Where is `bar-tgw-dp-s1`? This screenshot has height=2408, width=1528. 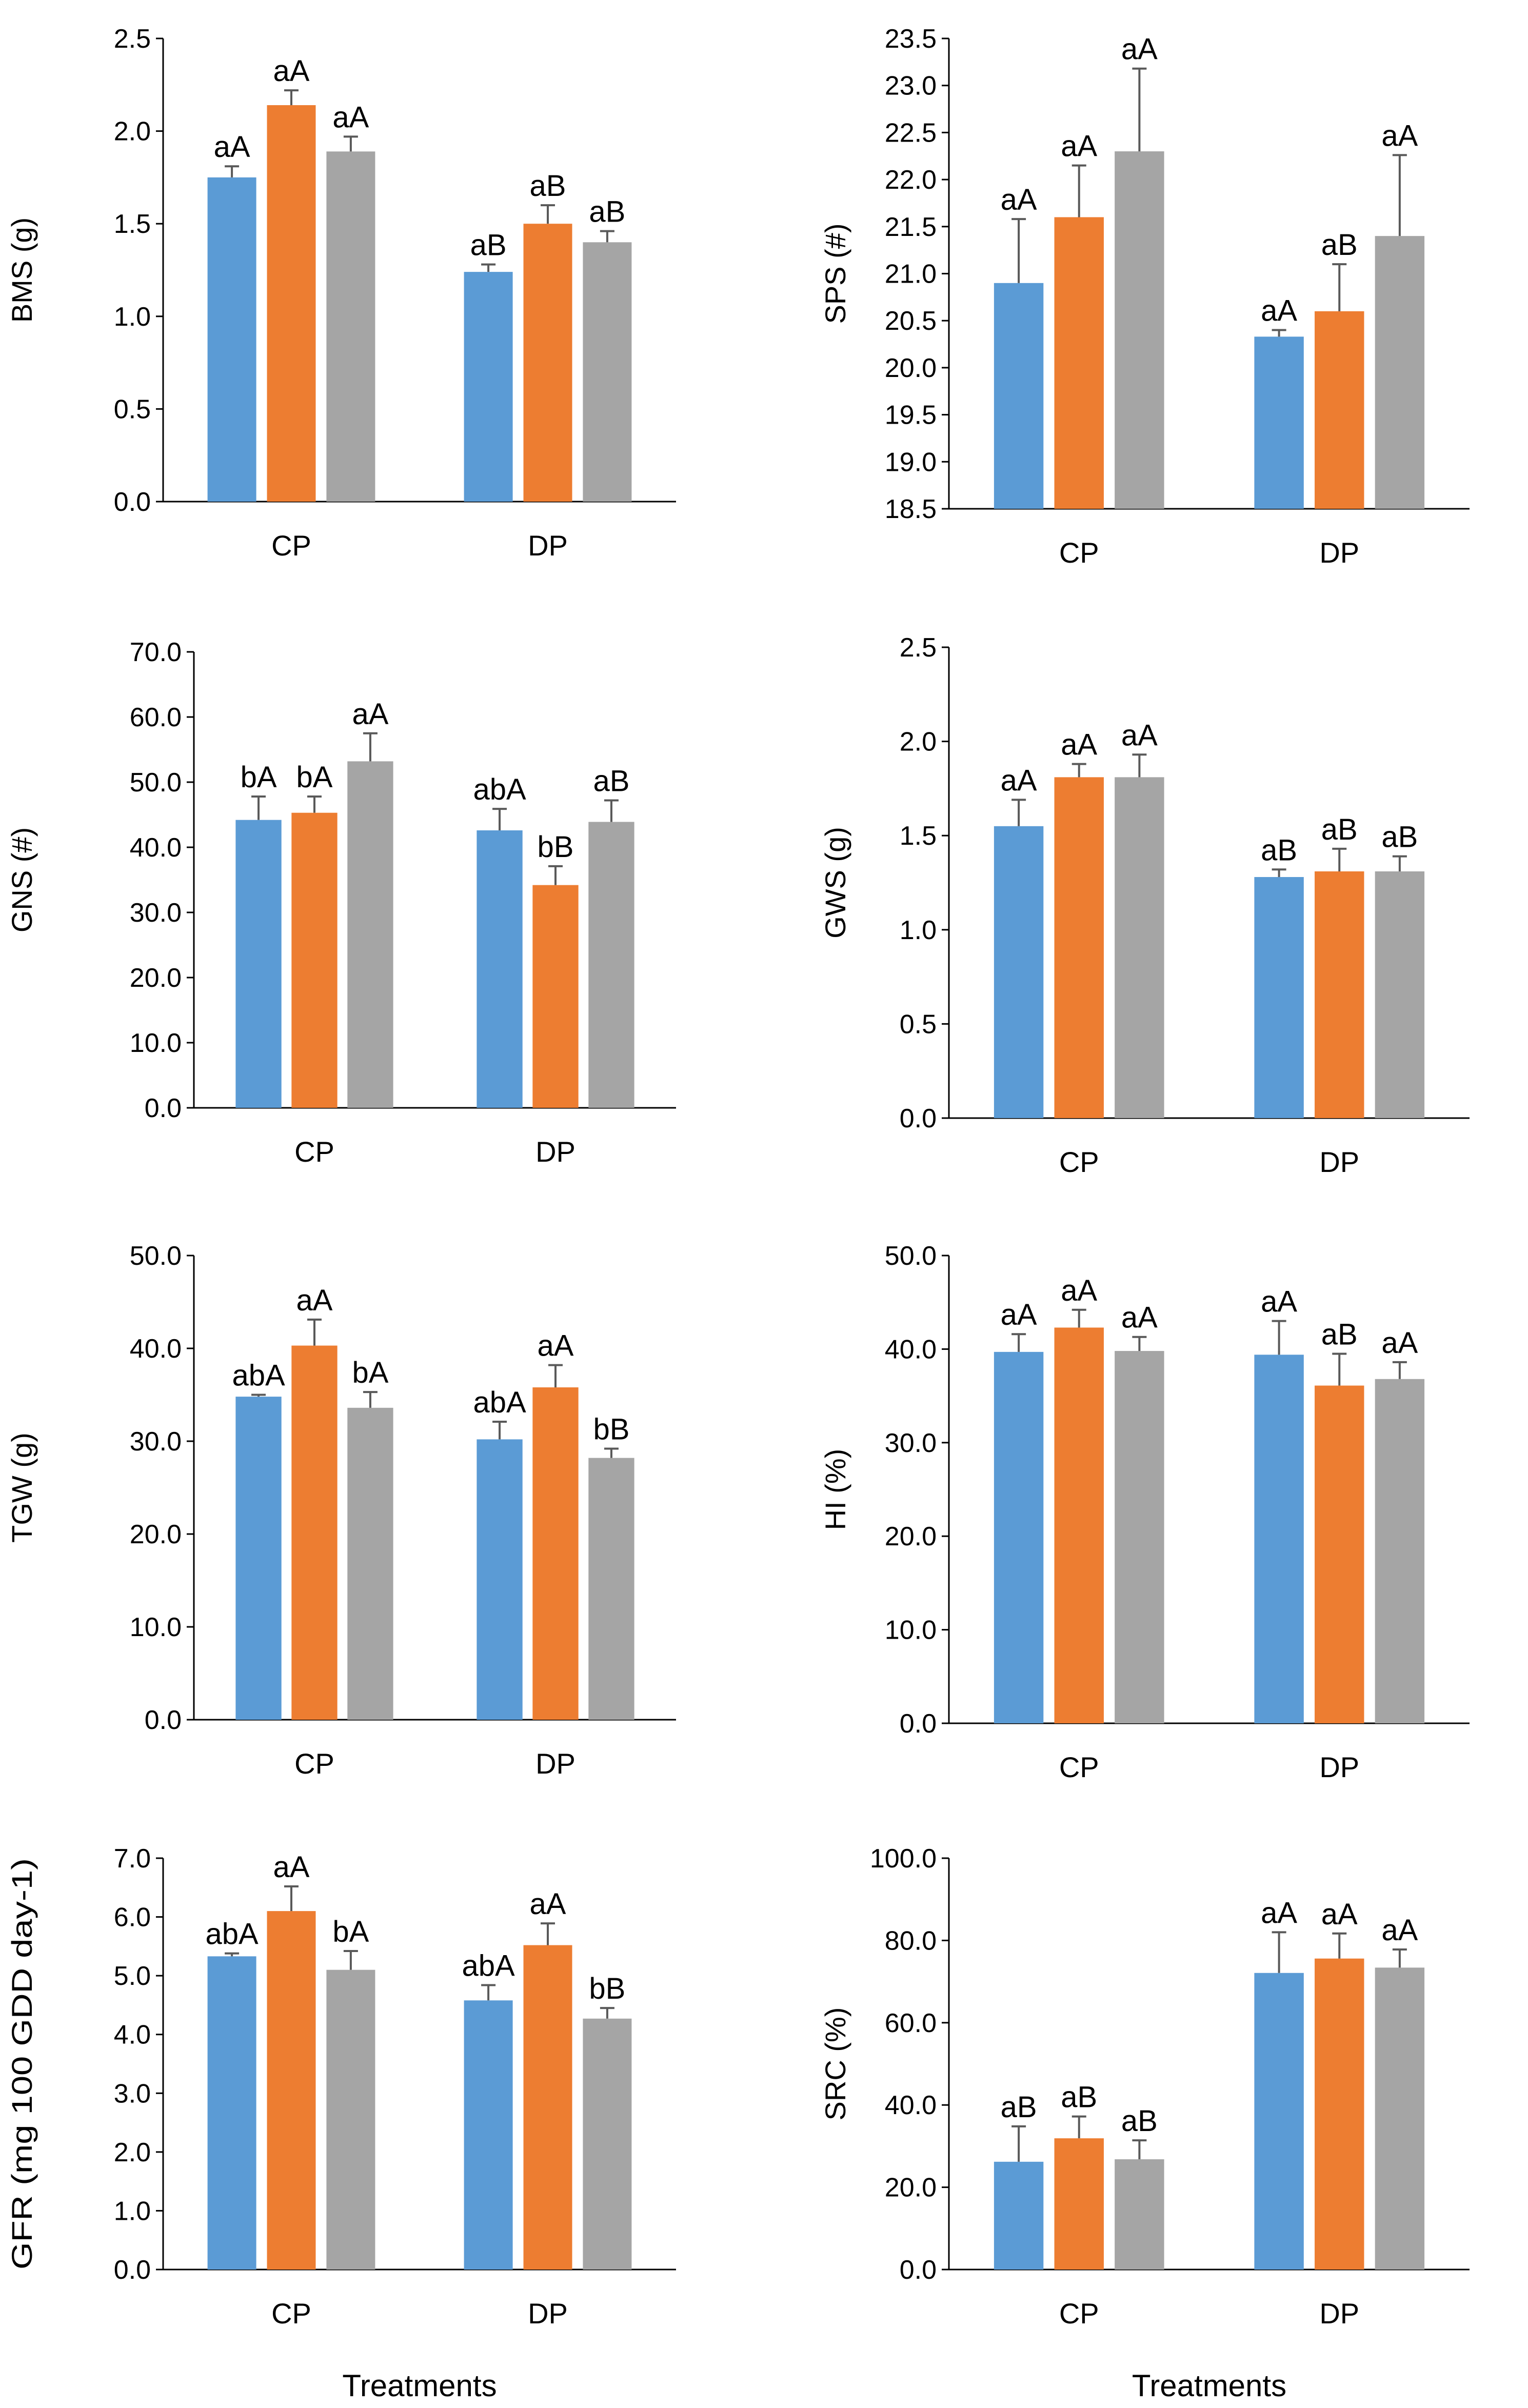
bar-tgw-dp-s1 is located at coordinates (500, 1579).